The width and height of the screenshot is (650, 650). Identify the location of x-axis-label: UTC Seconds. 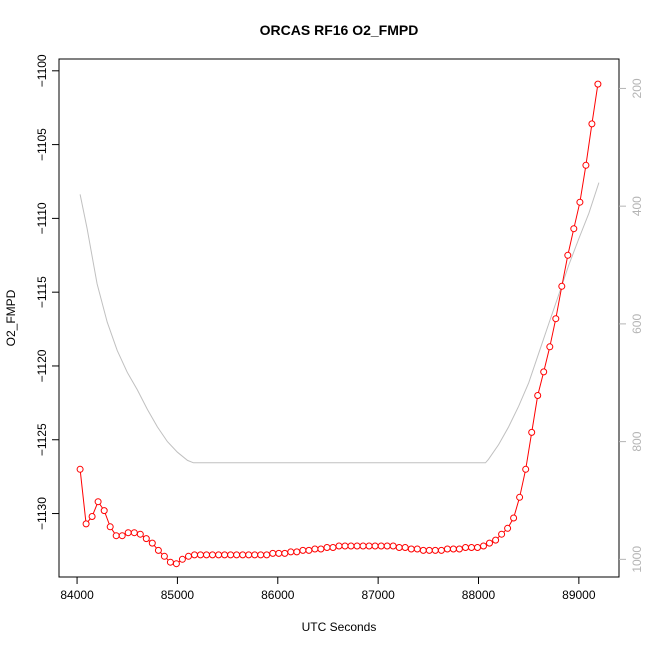
(339, 627).